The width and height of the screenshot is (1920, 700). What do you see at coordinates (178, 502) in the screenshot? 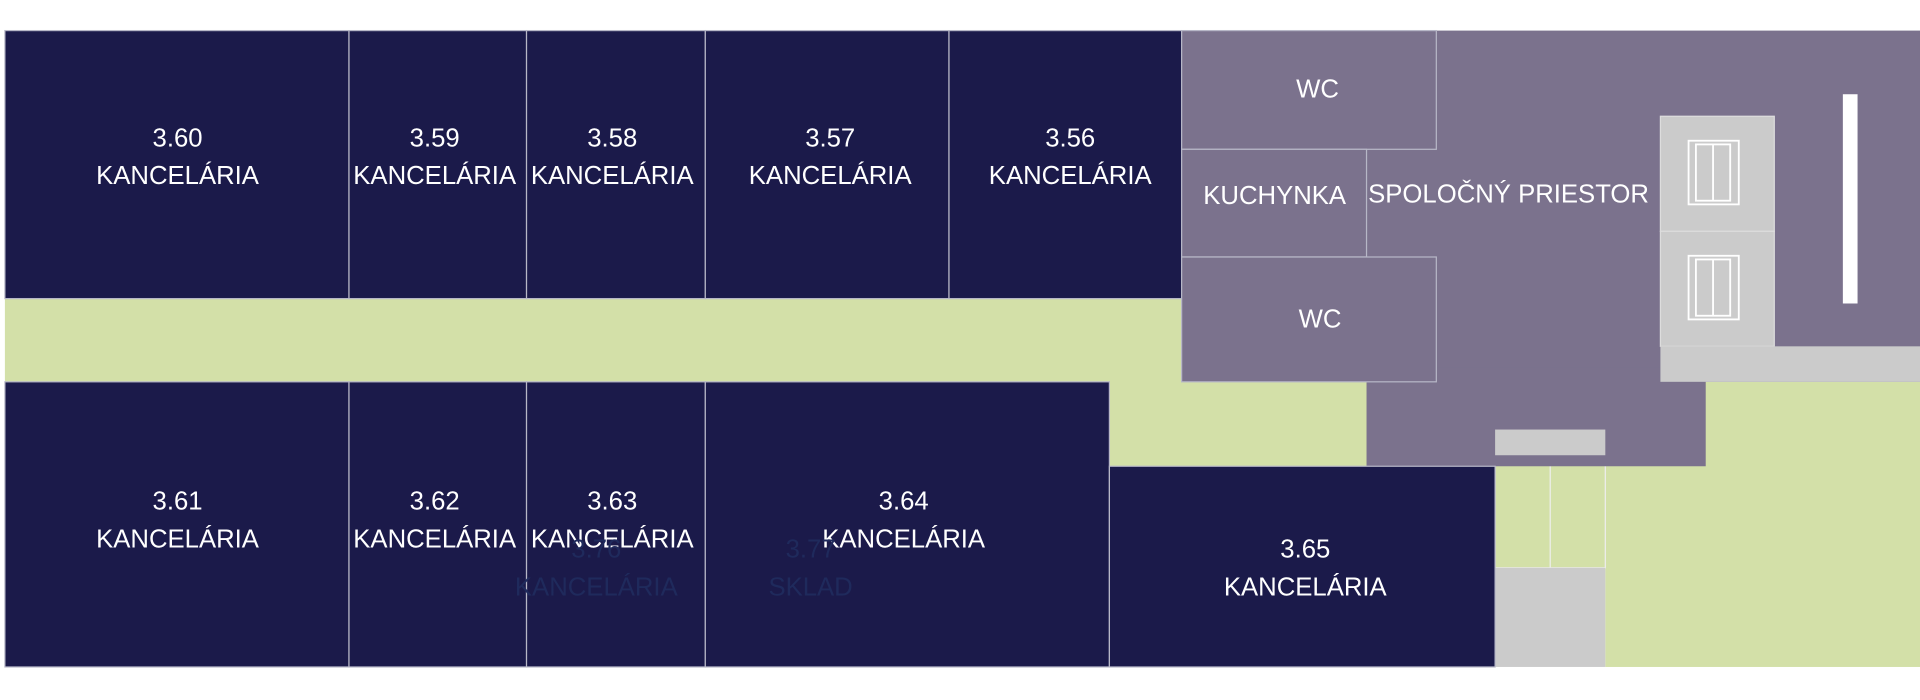
I see `room-number: 3.61` at bounding box center [178, 502].